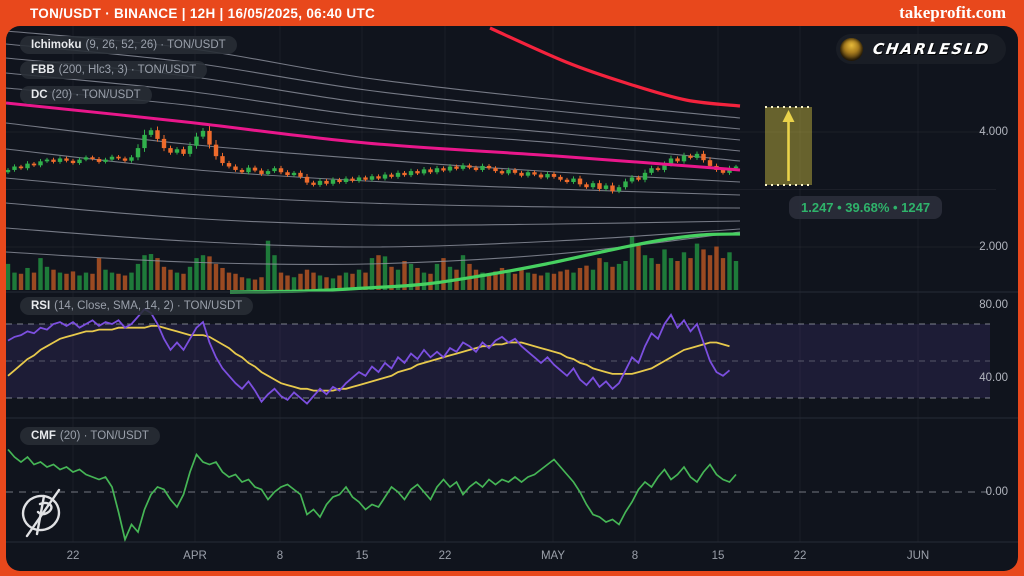  What do you see at coordinates (952, 12) in the screenshot?
I see `brand-takeprofit: takeprofit.com` at bounding box center [952, 12].